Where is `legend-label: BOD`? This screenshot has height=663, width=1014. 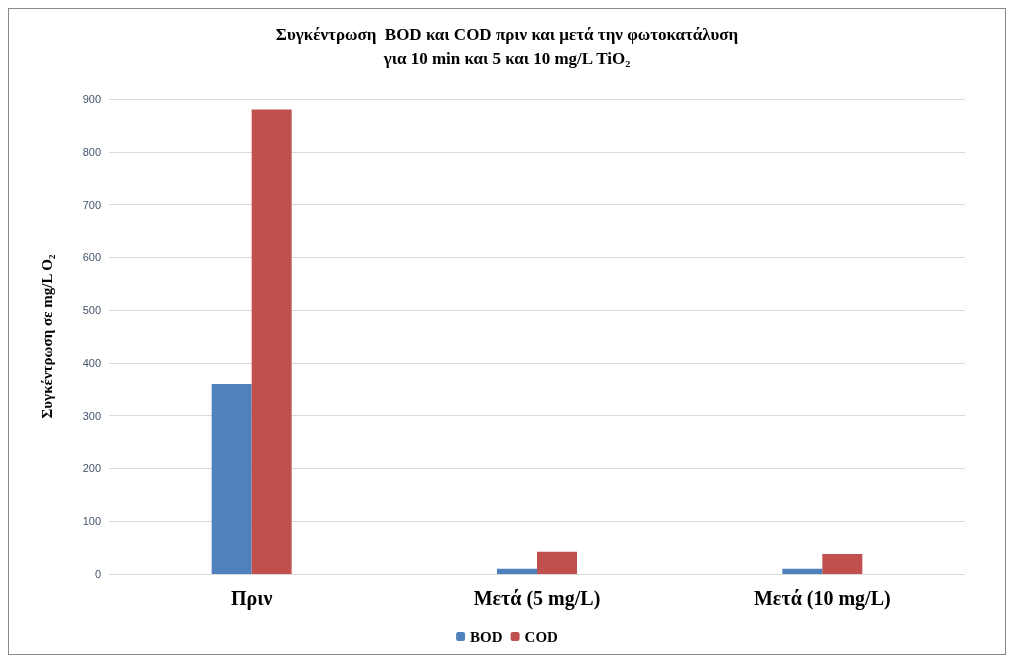 legend-label: BOD is located at coordinates (486, 636).